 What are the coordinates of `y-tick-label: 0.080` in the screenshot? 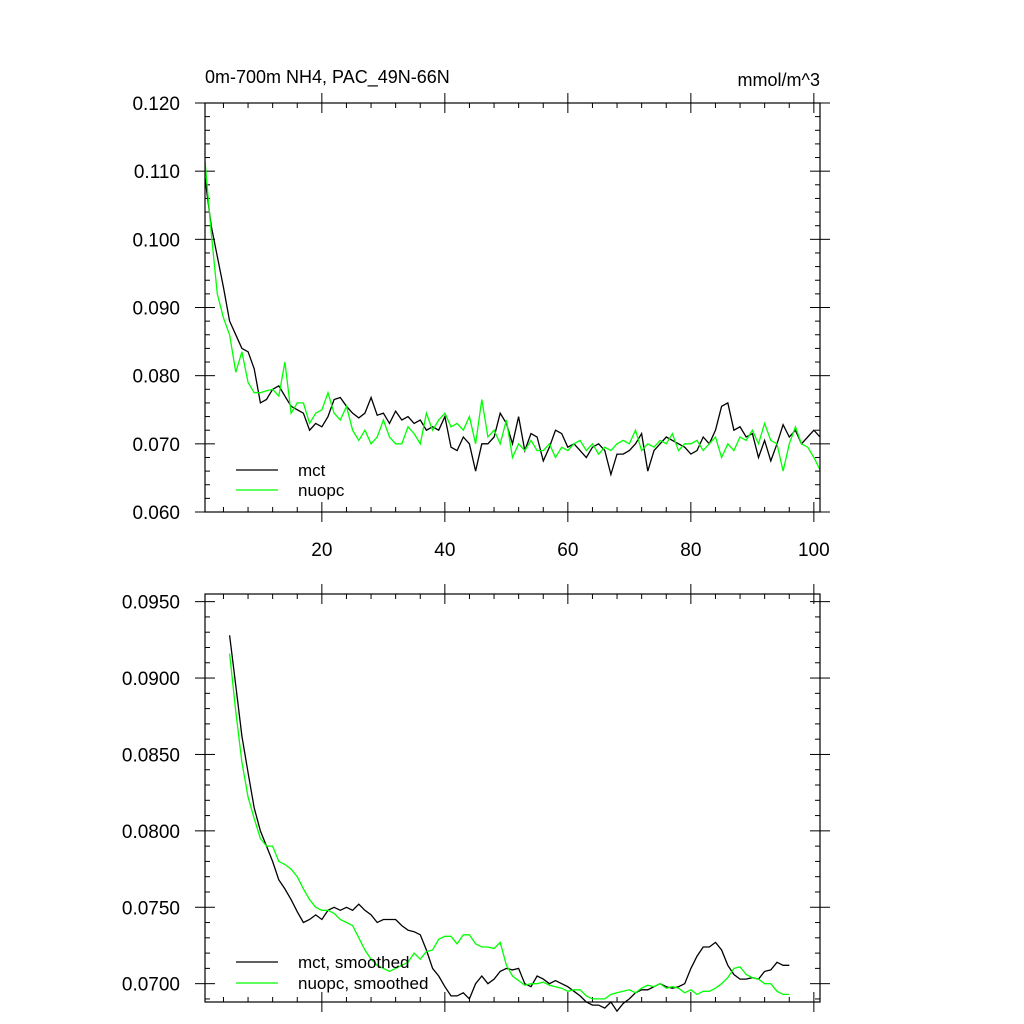 It's located at (156, 377).